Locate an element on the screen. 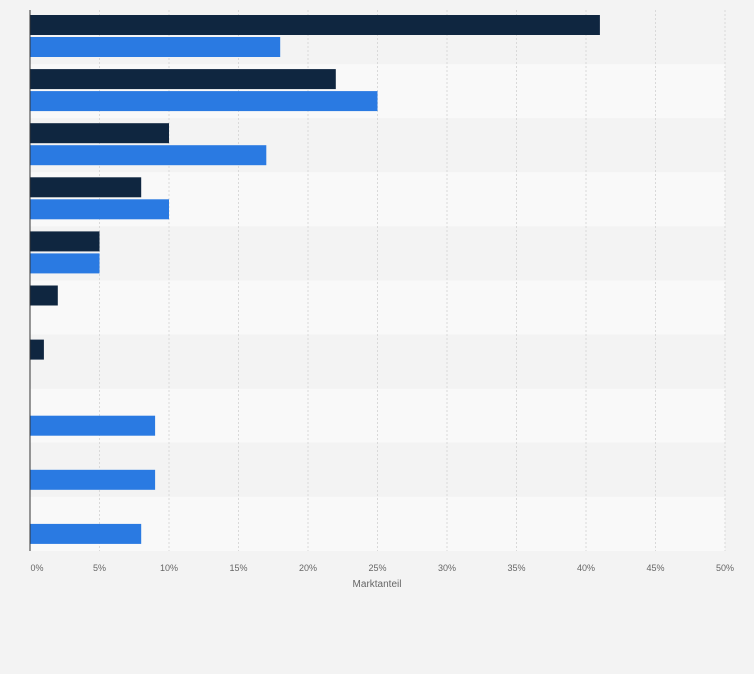  x-tick-label: 25% is located at coordinates (377, 568).